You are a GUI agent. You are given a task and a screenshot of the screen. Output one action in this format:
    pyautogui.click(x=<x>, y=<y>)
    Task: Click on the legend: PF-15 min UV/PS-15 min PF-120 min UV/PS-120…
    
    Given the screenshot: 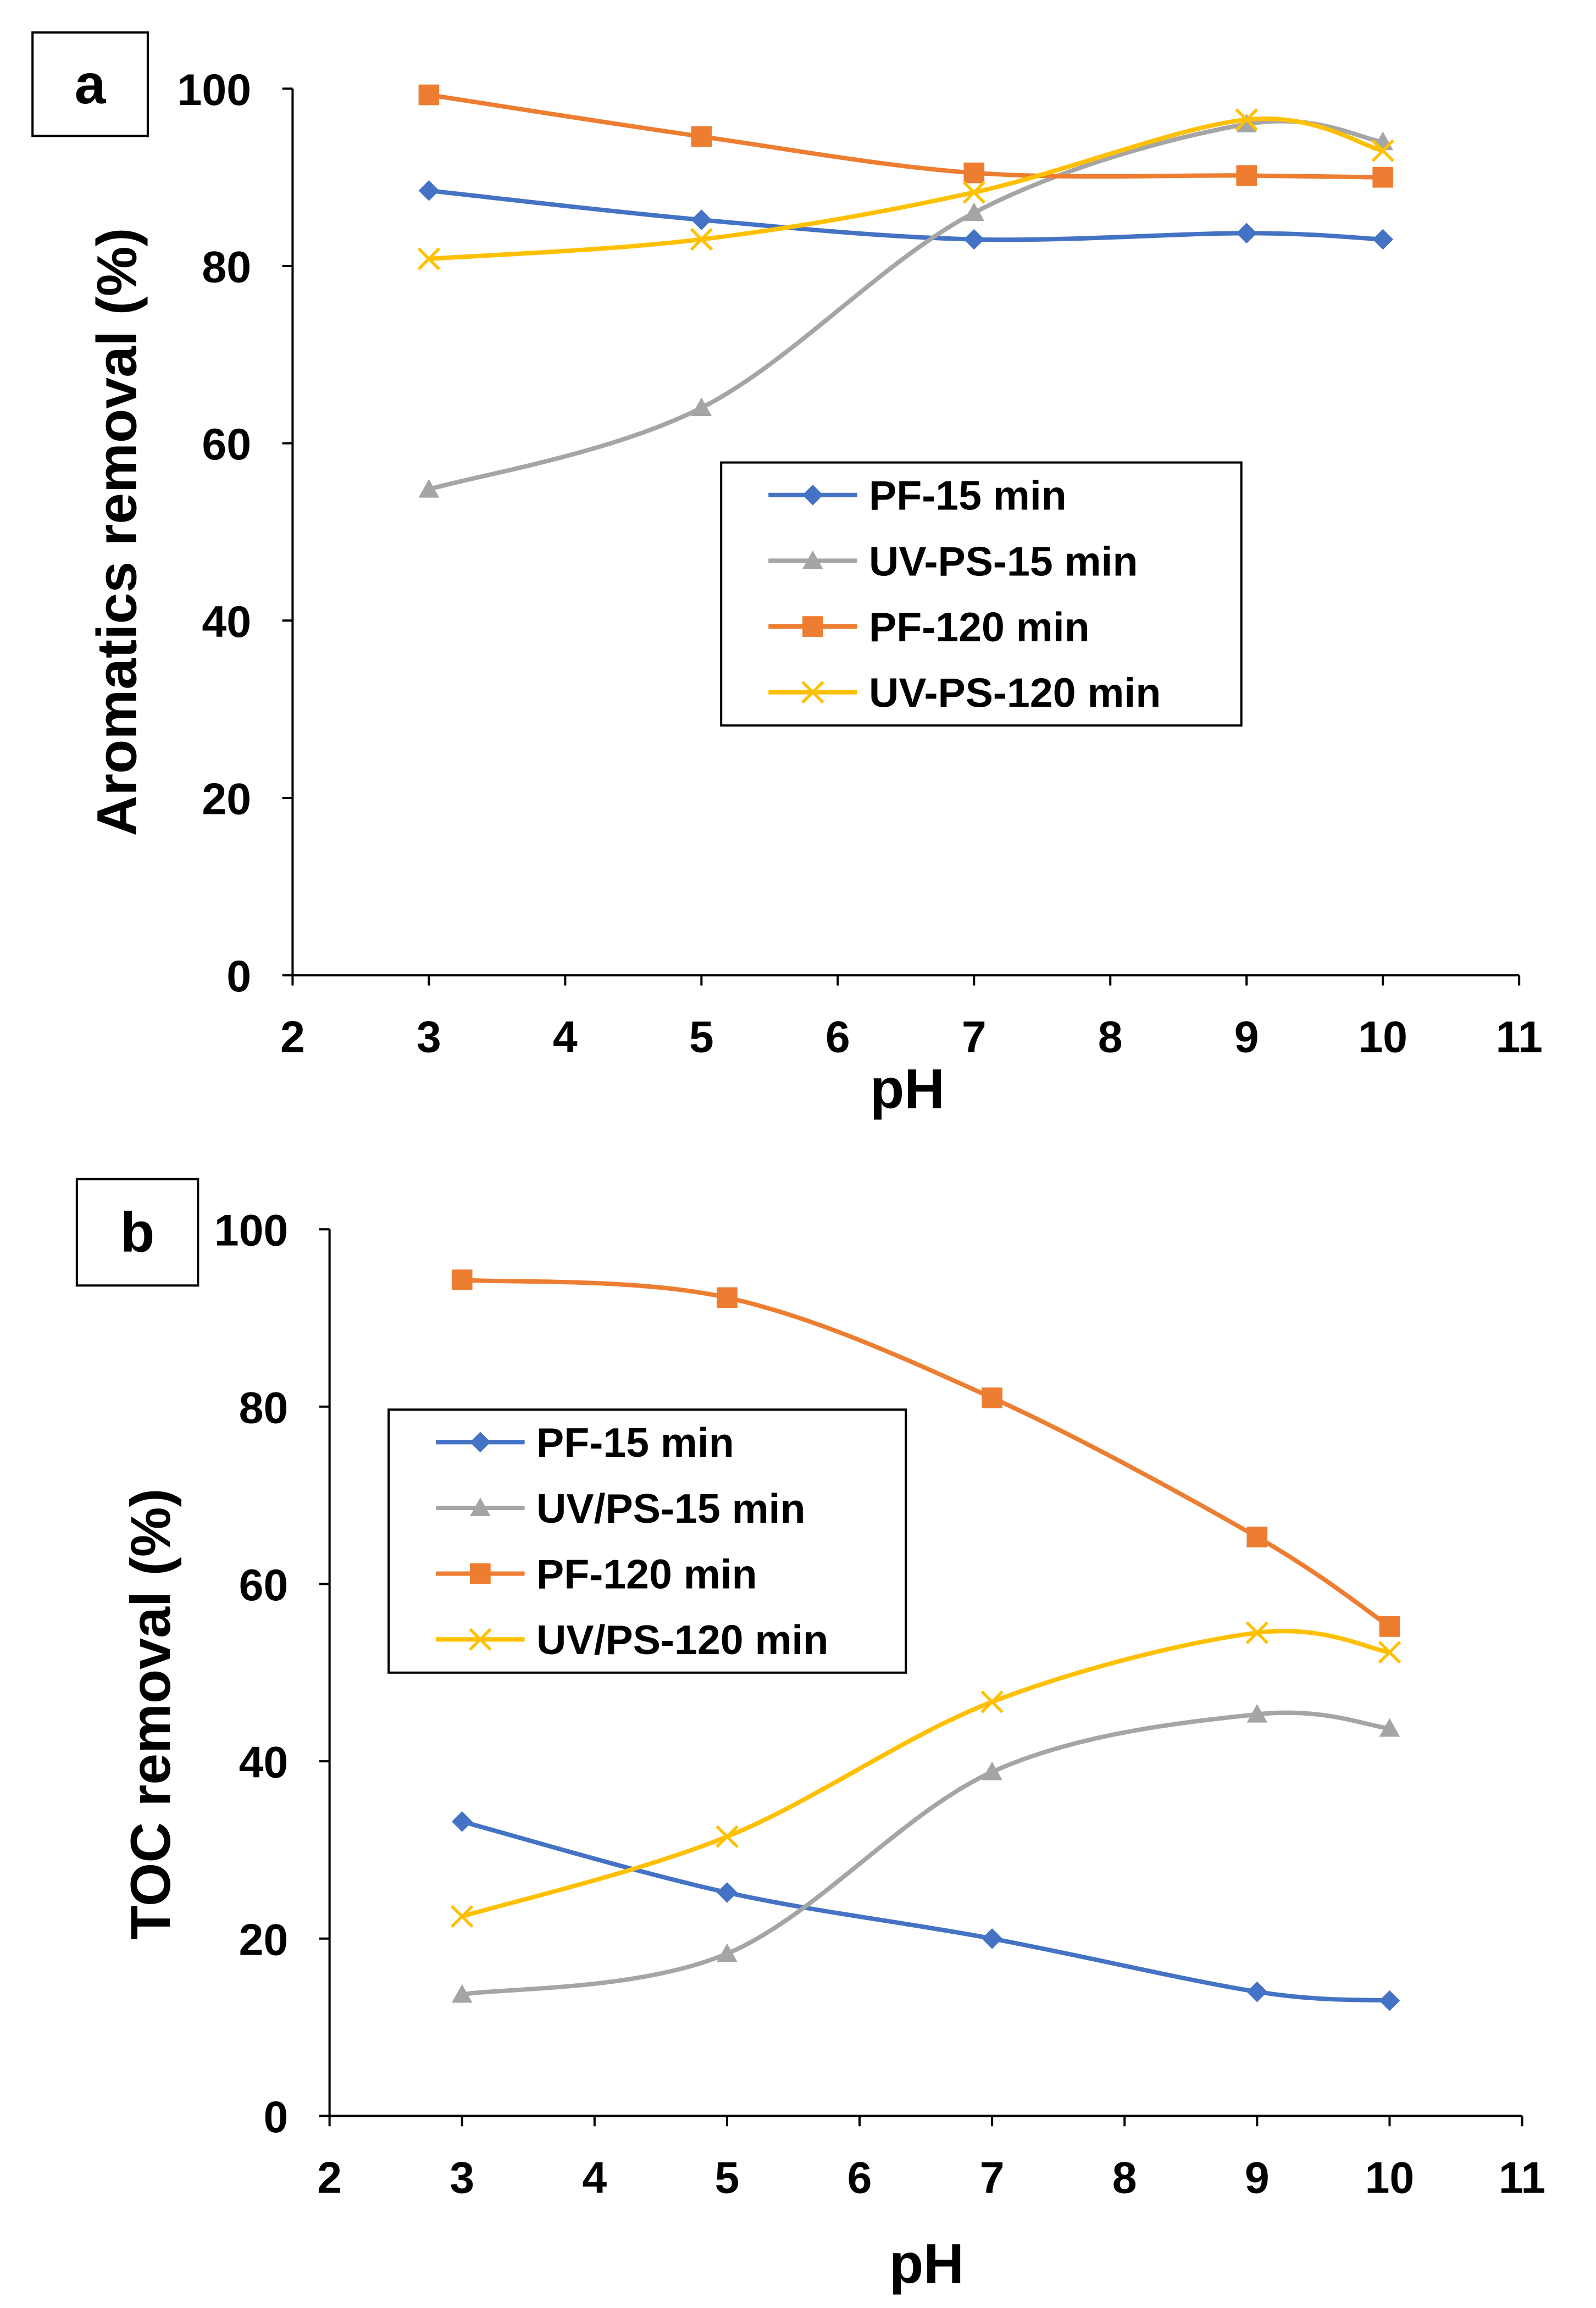 What is the action you would take?
    pyautogui.click(x=647, y=1541)
    